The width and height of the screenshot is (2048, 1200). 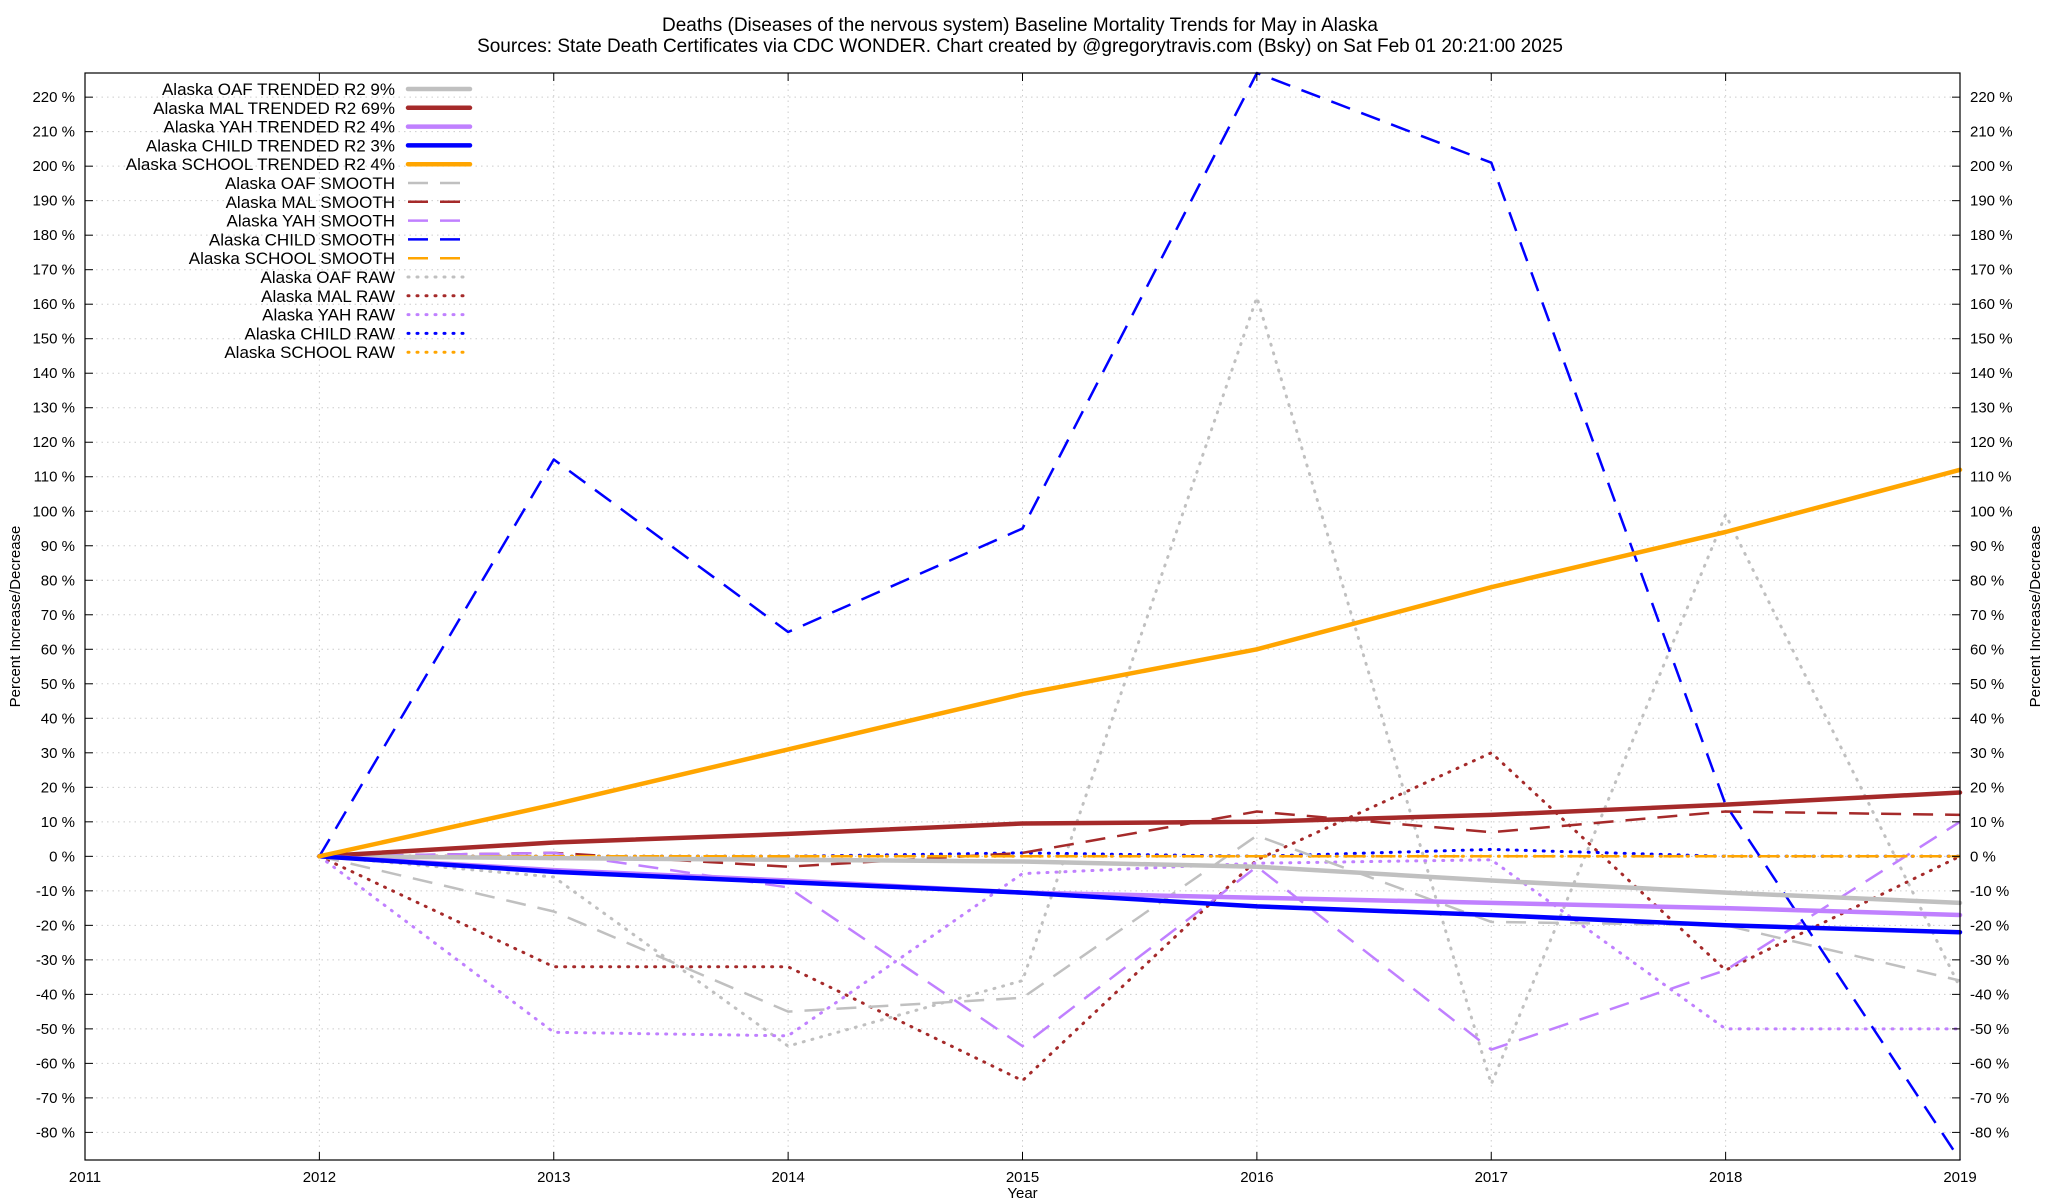 What do you see at coordinates (1989, 1029) in the screenshot?
I see `y-tick-label-right: -50 %` at bounding box center [1989, 1029].